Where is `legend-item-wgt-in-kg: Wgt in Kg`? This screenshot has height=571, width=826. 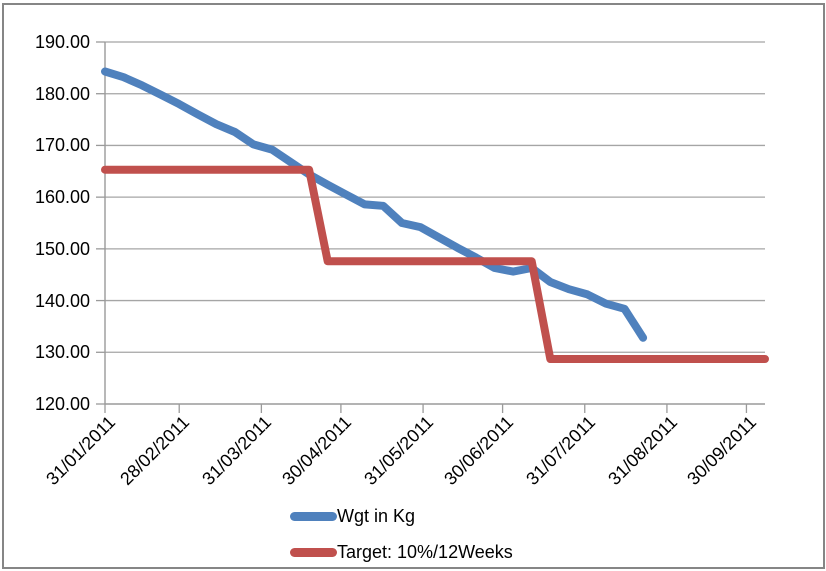 legend-item-wgt-in-kg: Wgt in Kg is located at coordinates (352, 516).